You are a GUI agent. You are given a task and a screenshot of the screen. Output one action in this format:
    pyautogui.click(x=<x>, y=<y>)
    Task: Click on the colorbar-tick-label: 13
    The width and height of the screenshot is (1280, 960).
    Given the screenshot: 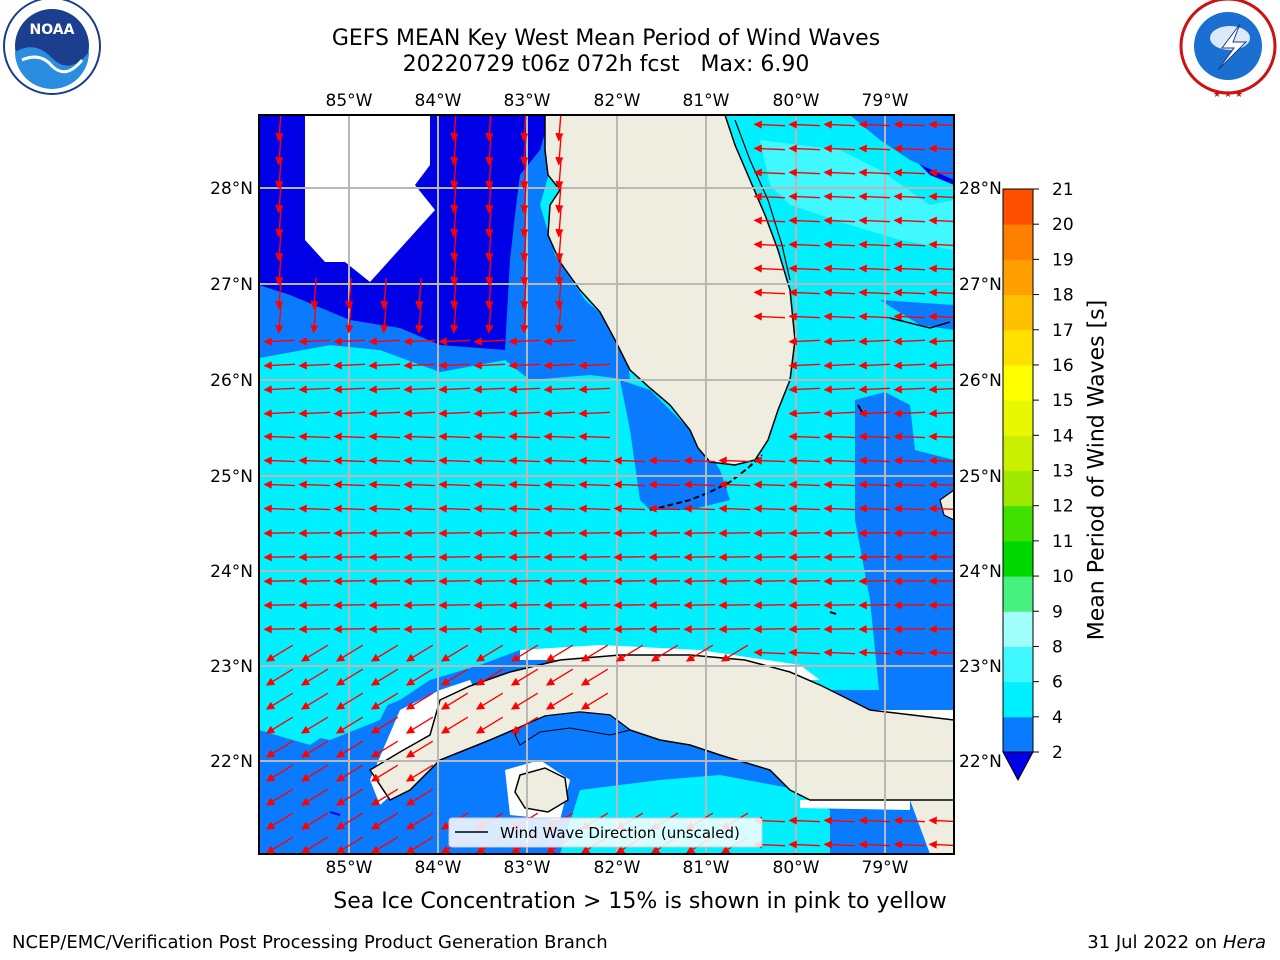 What is the action you would take?
    pyautogui.click(x=1063, y=472)
    